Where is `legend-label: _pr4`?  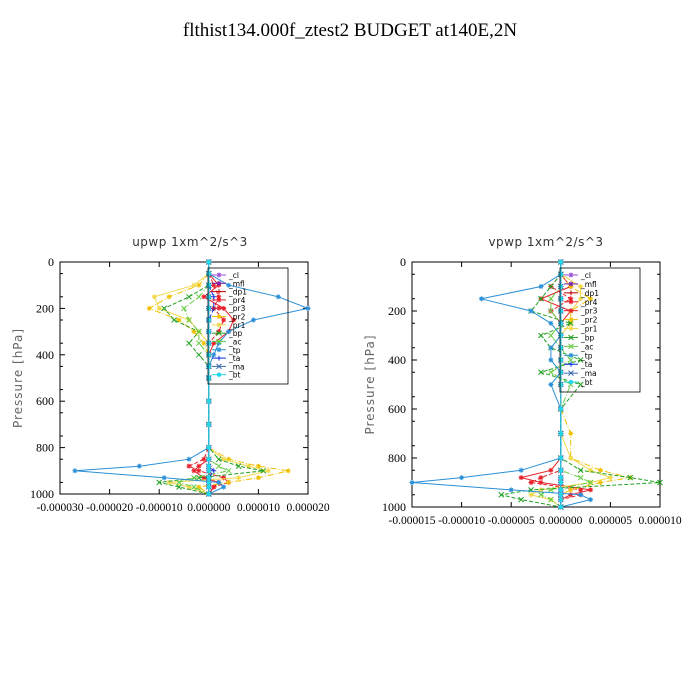 legend-label: _pr4 is located at coordinates (589, 302).